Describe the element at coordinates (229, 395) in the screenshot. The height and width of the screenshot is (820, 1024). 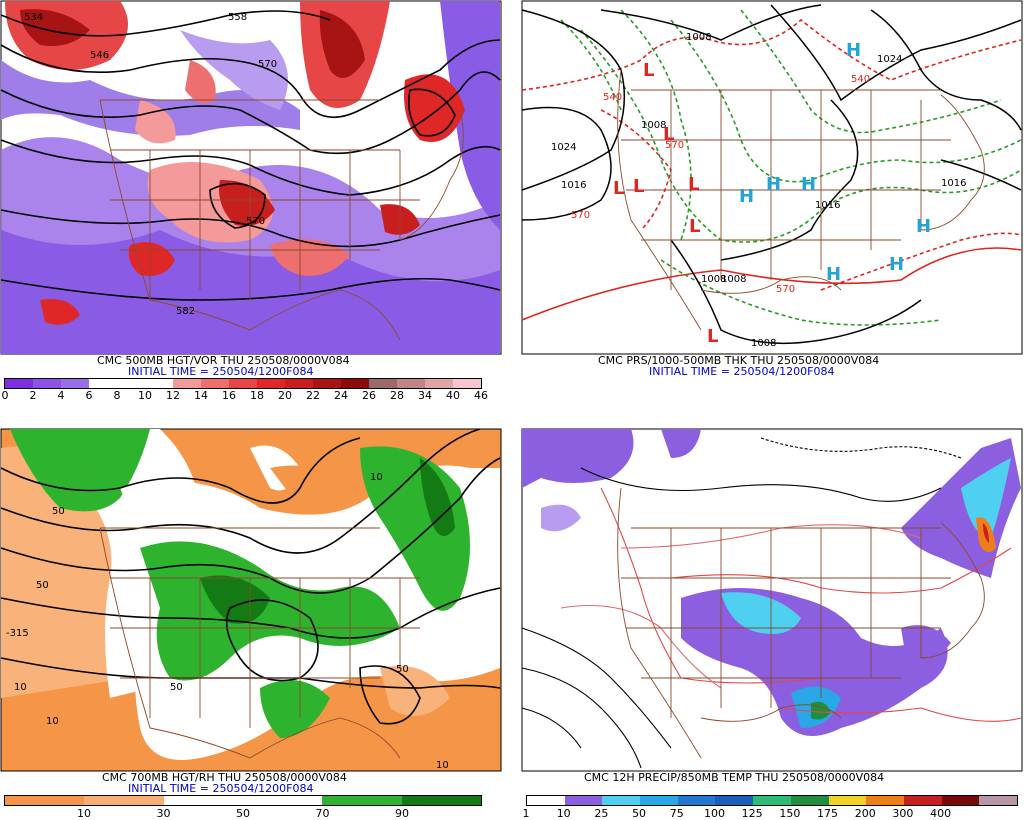
I see `scale-label: 16` at that location.